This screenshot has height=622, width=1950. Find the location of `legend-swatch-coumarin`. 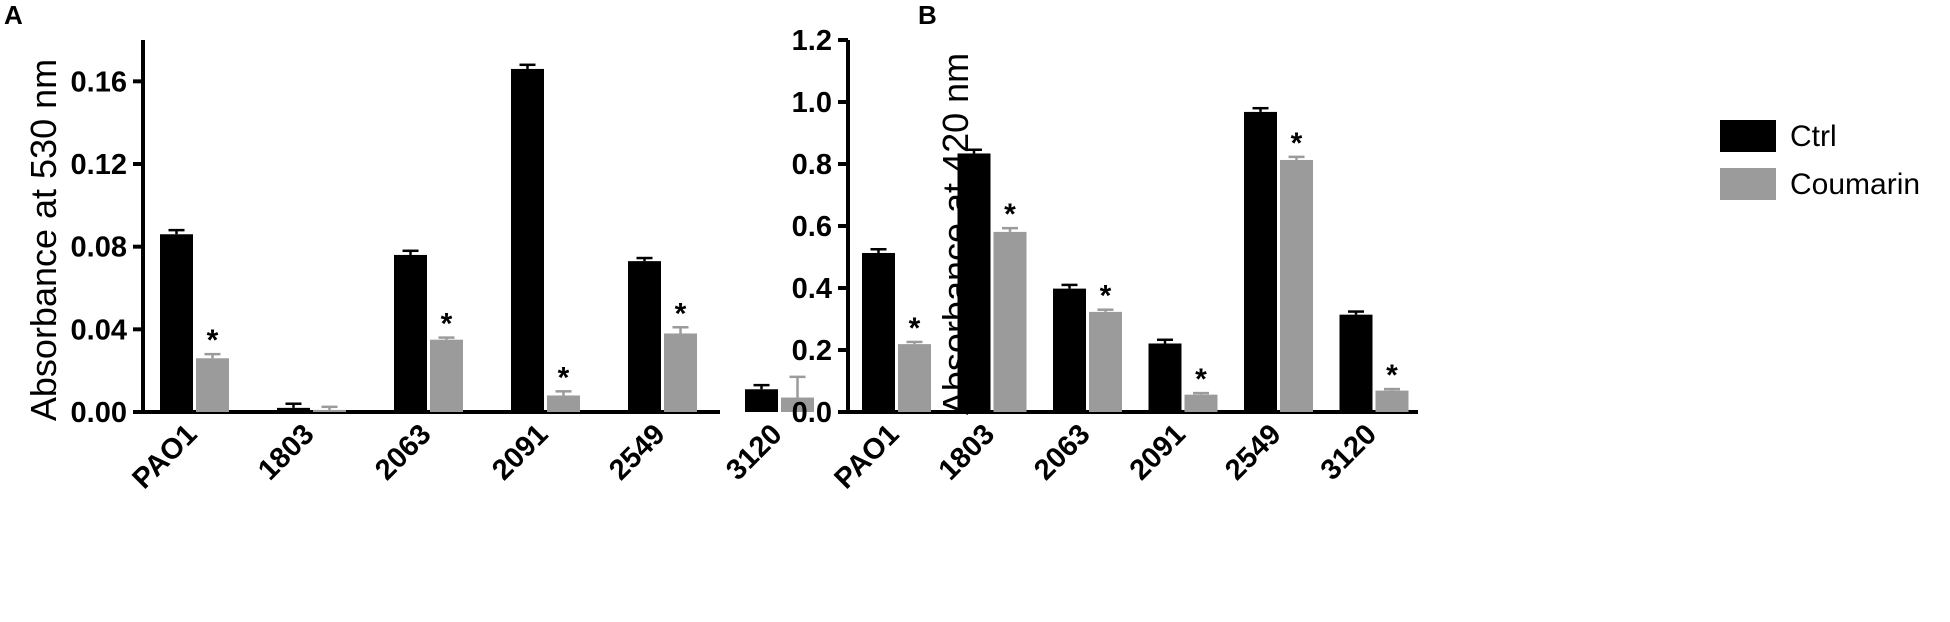

legend-swatch-coumarin is located at coordinates (1748, 184).